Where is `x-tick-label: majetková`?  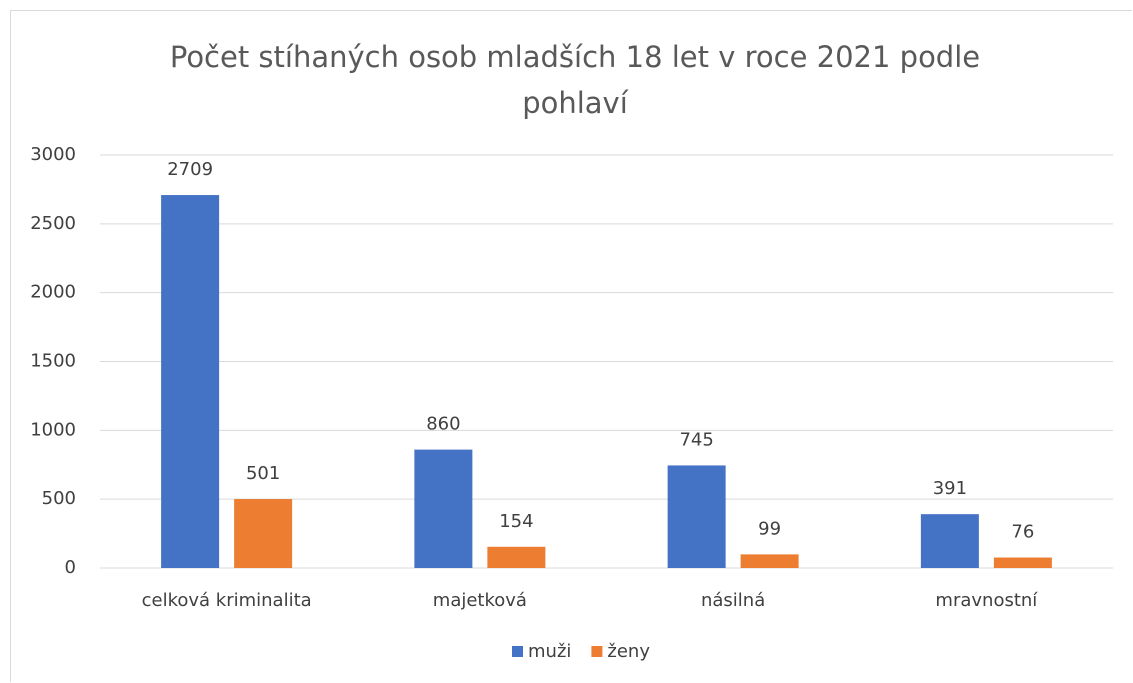 x-tick-label: majetková is located at coordinates (480, 600).